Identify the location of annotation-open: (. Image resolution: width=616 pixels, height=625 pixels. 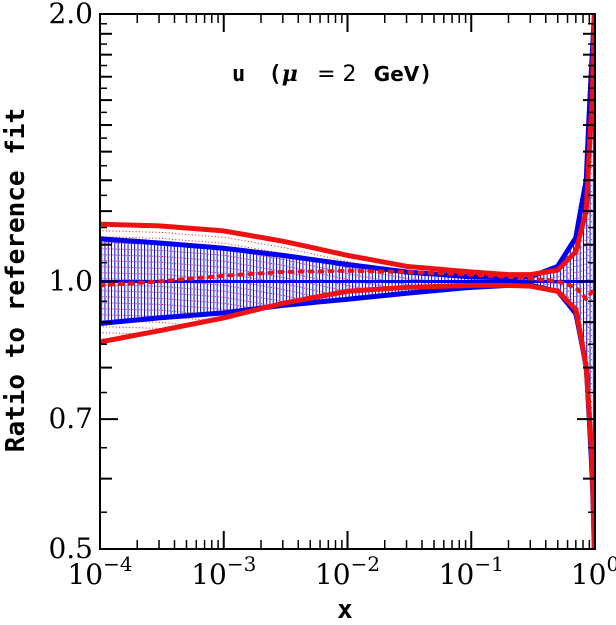
(275, 74).